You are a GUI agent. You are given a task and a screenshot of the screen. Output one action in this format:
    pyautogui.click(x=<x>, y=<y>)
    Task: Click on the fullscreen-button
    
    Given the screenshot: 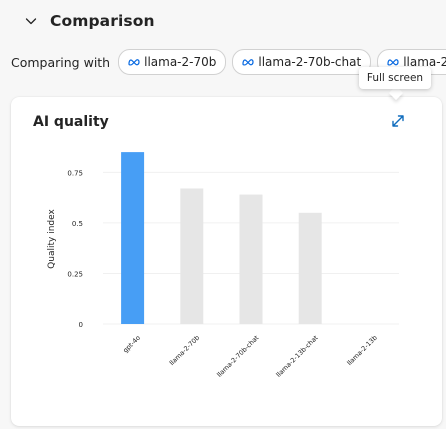 What is the action you would take?
    pyautogui.click(x=398, y=121)
    